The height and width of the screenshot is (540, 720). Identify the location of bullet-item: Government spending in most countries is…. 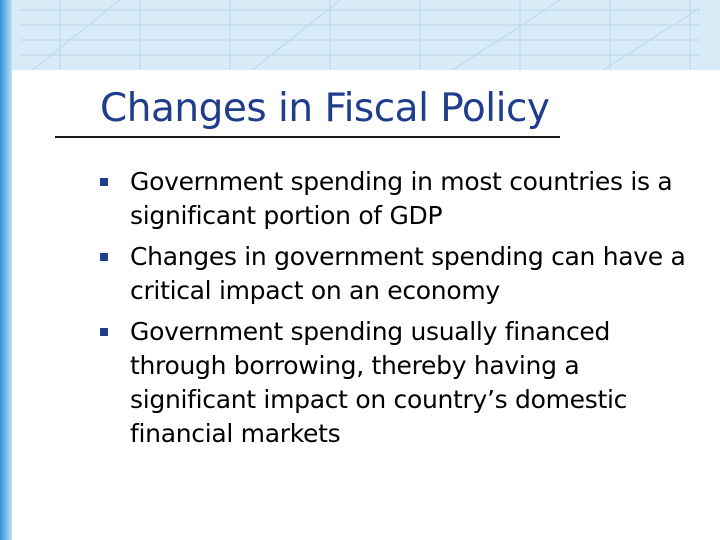
(398, 199).